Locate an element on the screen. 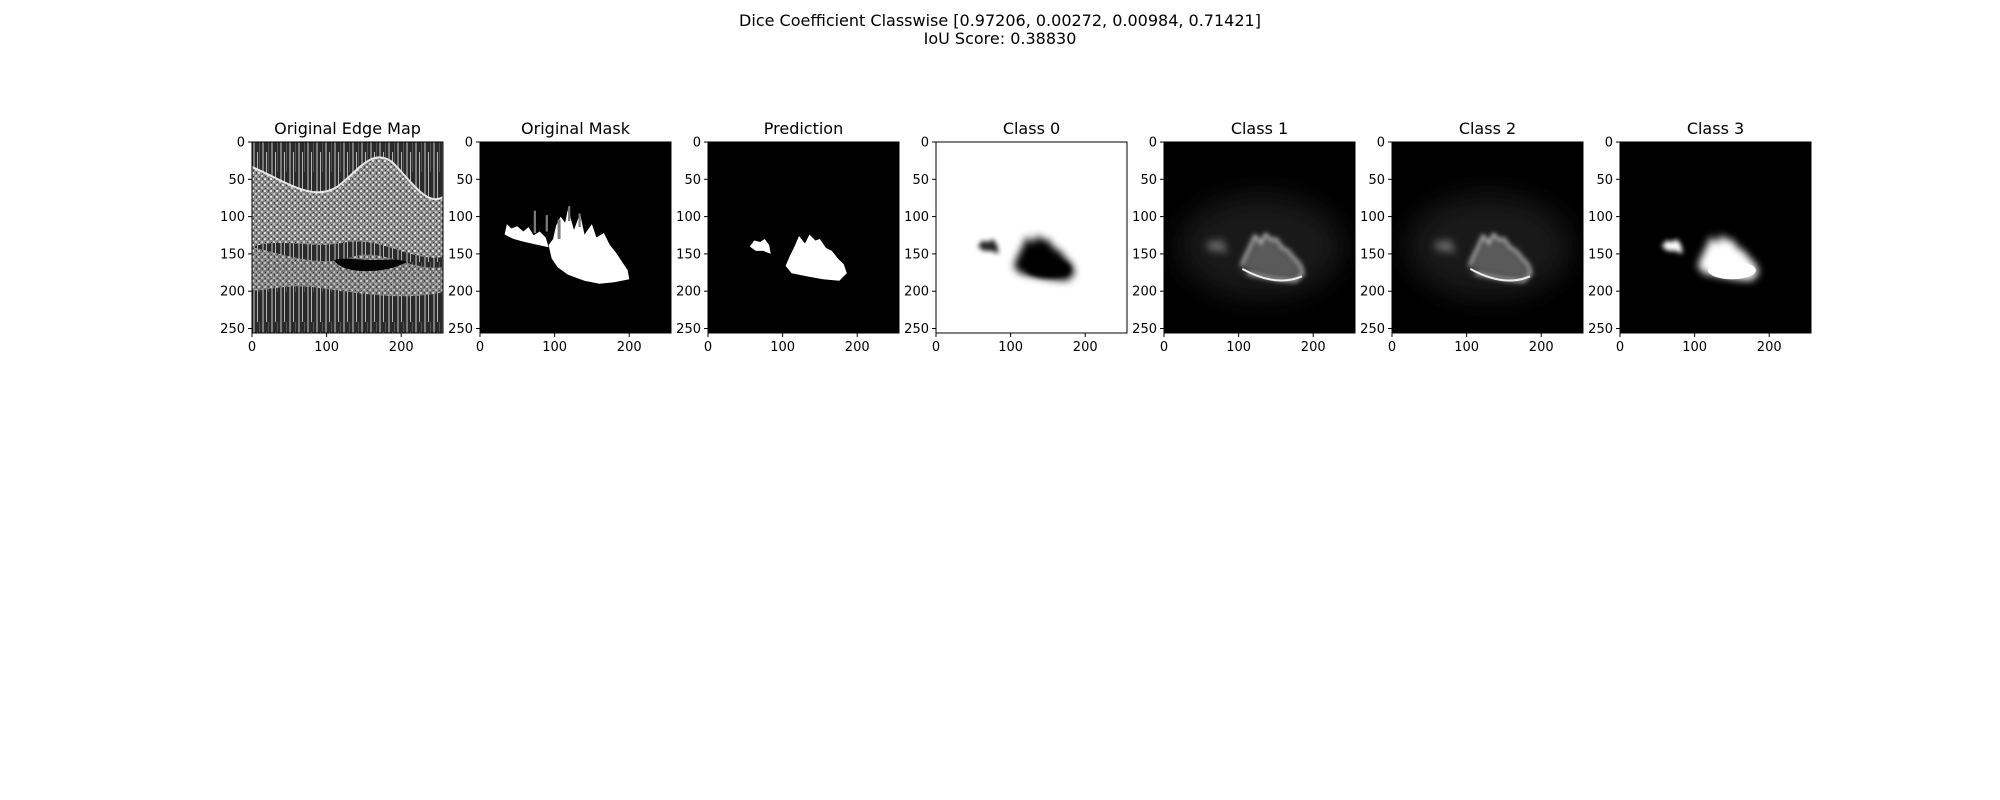 The height and width of the screenshot is (800, 2000). class2-rim-bottom is located at coordinates (1500, 274).